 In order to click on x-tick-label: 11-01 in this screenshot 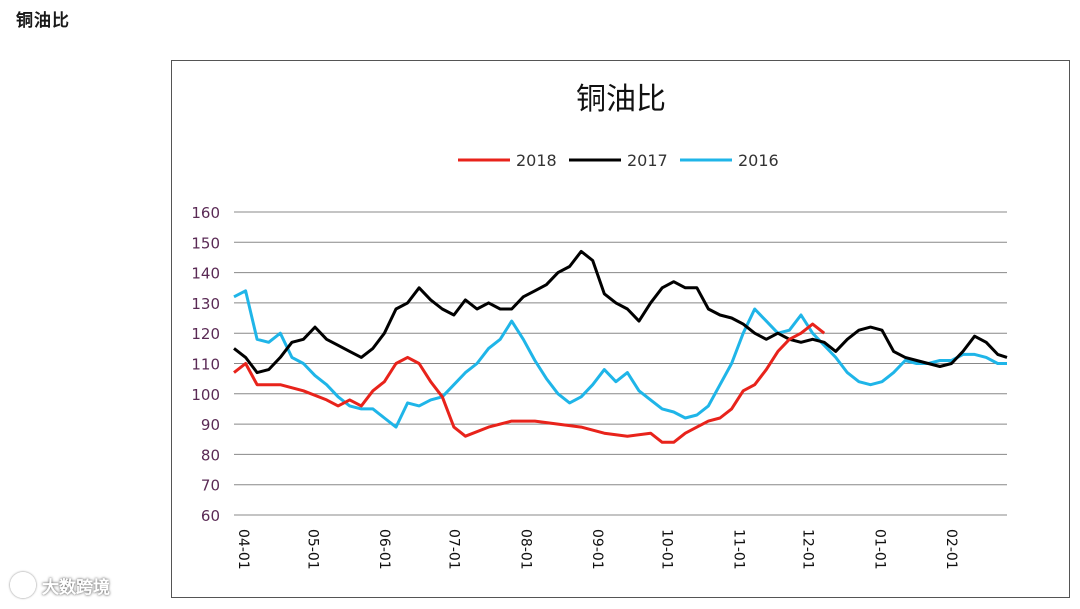, I will do `click(738, 549)`.